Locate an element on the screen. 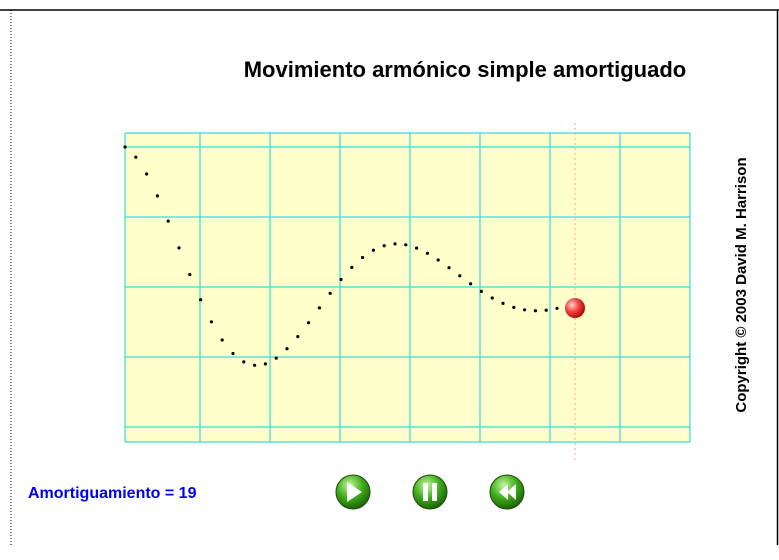  play-button is located at coordinates (353, 492).